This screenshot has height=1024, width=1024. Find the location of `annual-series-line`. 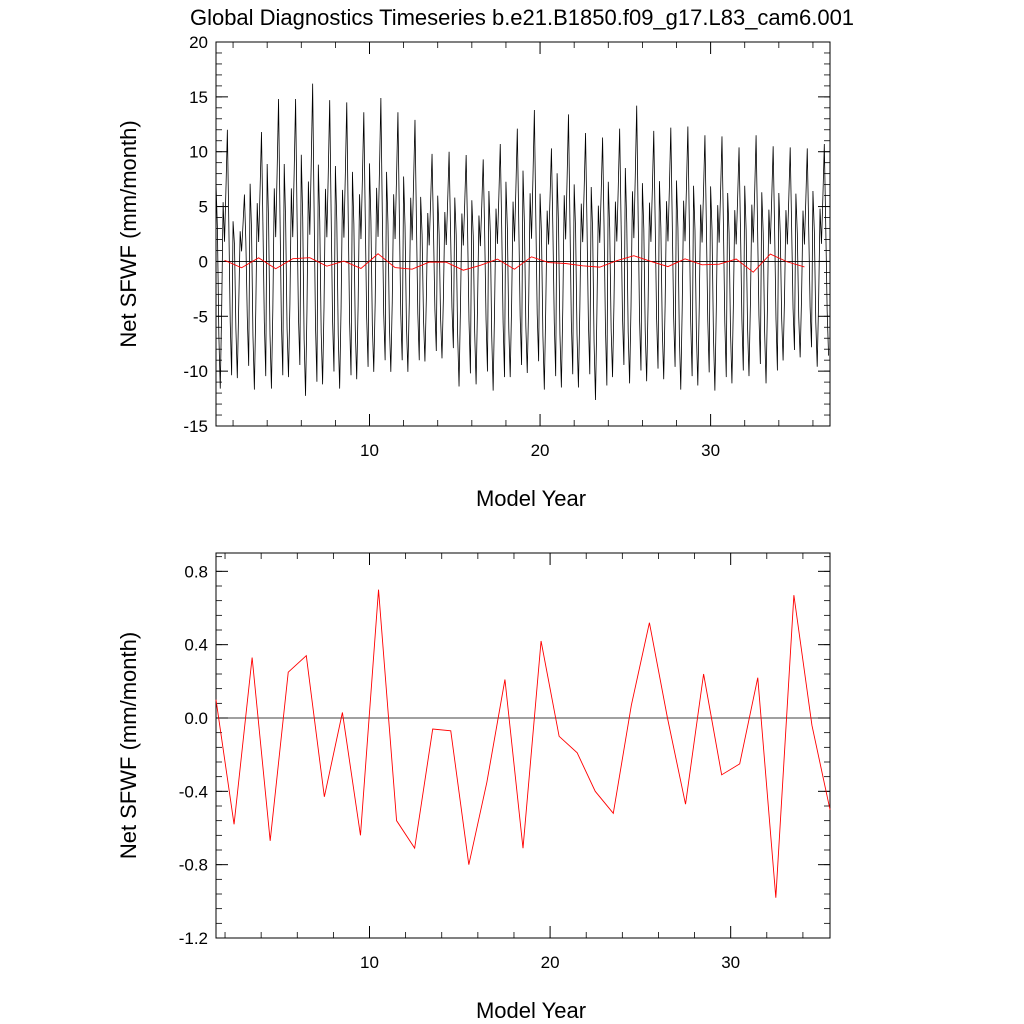

annual-series-line is located at coordinates (514, 263).